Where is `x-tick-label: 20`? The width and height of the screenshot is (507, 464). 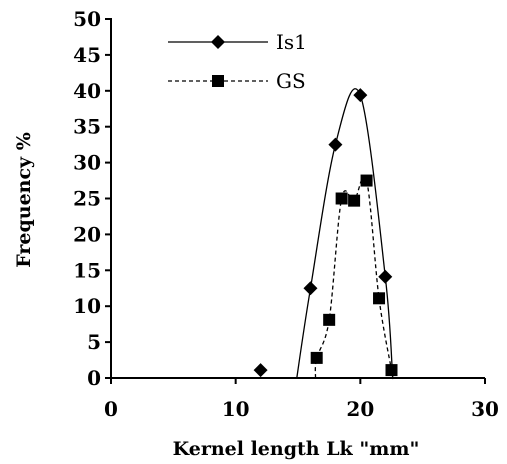 x-tick-label: 20 is located at coordinates (360, 409).